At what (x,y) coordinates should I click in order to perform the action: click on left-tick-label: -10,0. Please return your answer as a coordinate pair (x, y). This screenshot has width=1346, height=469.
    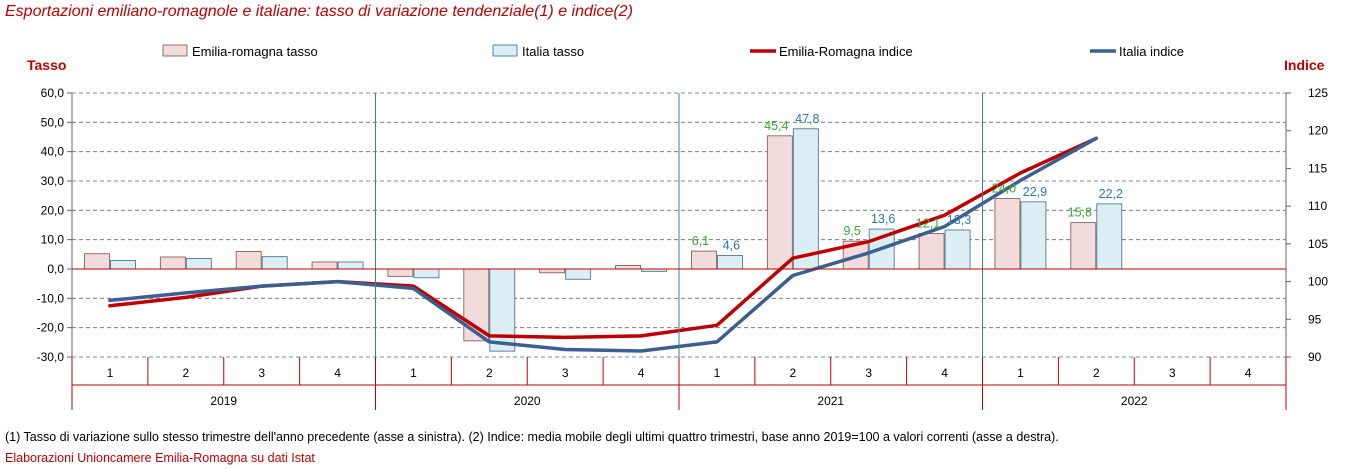
    Looking at the image, I should click on (51, 298).